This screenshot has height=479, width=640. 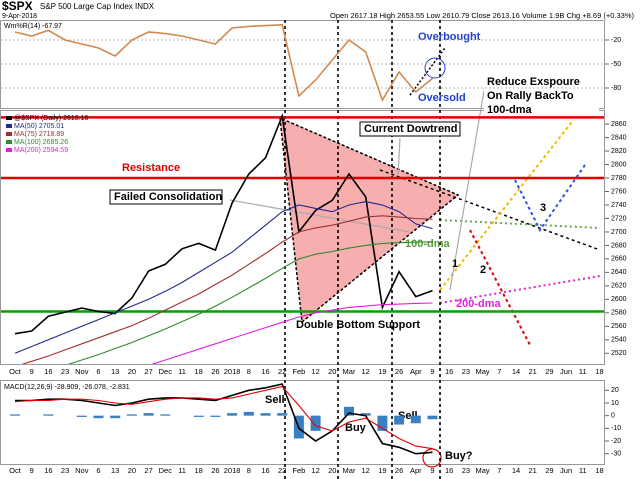 What do you see at coordinates (151, 168) in the screenshot?
I see `annotation: Resistance` at bounding box center [151, 168].